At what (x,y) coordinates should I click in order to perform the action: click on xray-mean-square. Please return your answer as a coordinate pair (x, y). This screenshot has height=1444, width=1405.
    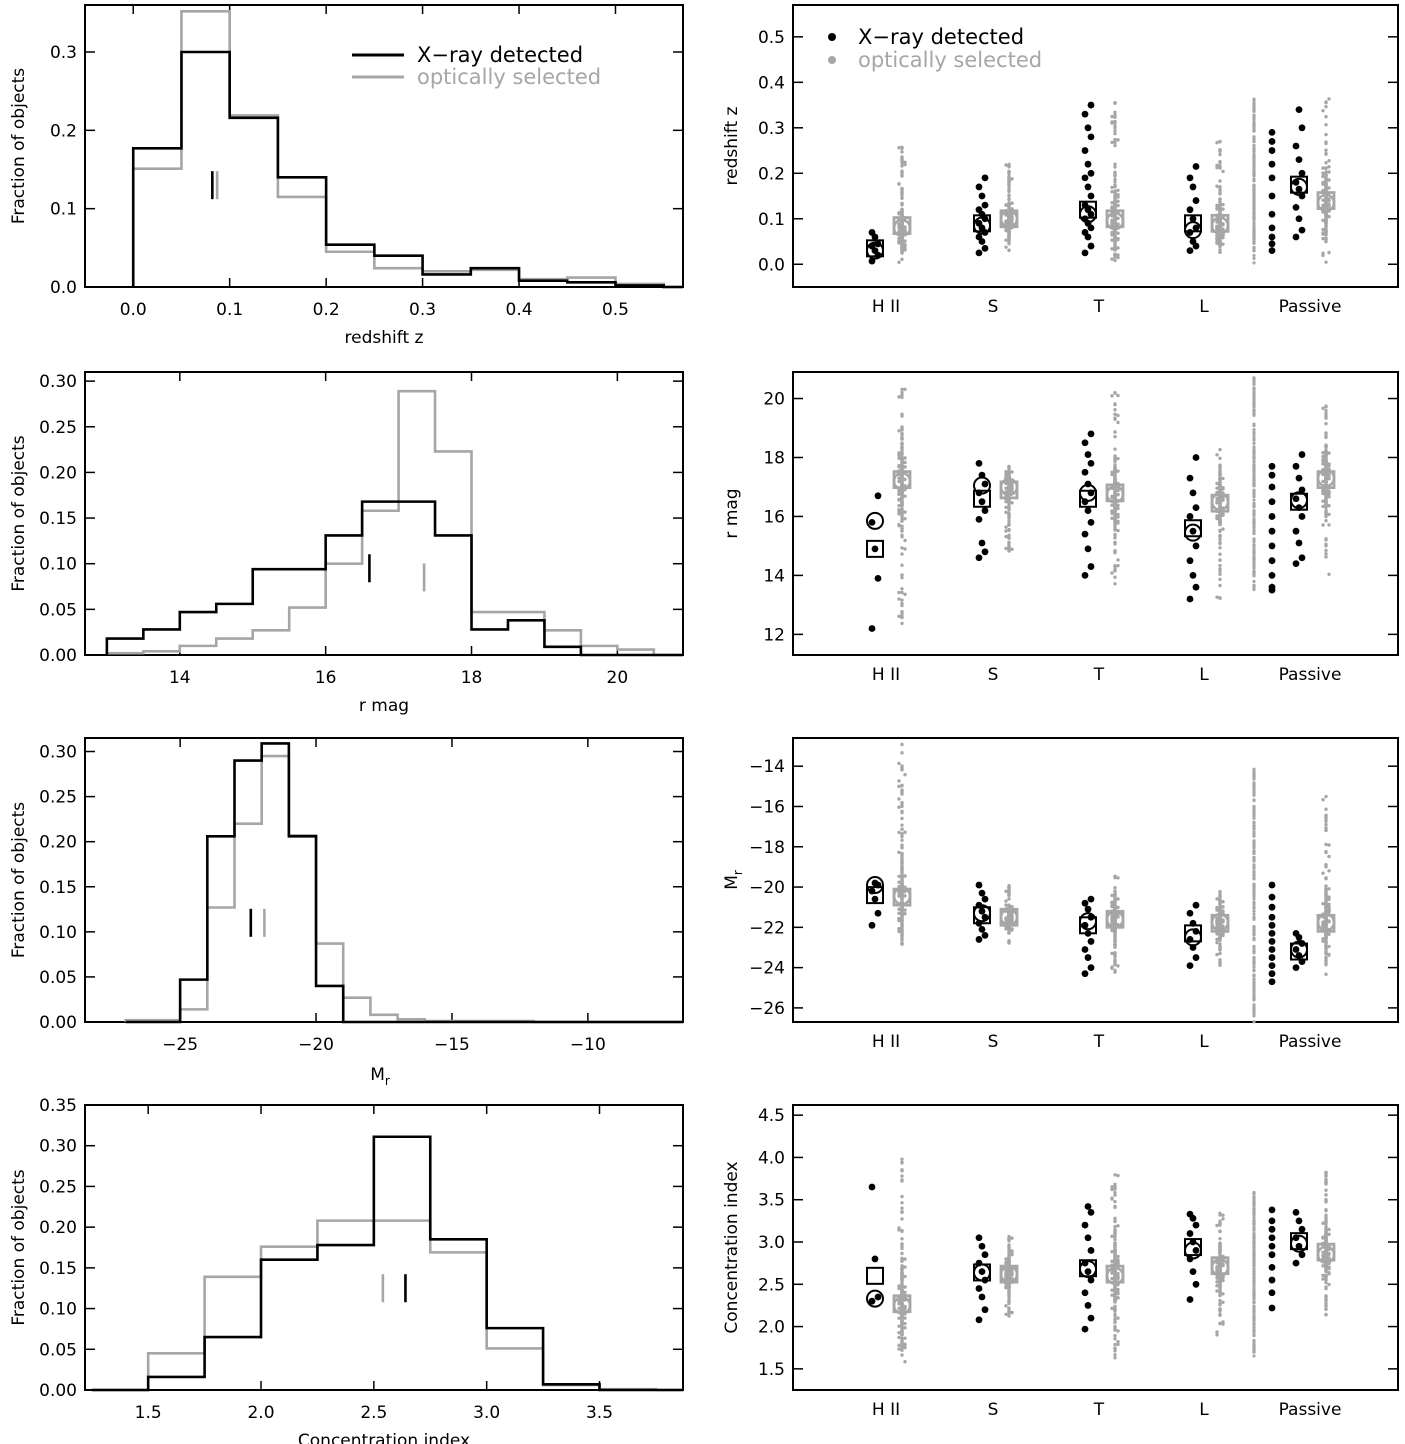
    Looking at the image, I should click on (1193, 528).